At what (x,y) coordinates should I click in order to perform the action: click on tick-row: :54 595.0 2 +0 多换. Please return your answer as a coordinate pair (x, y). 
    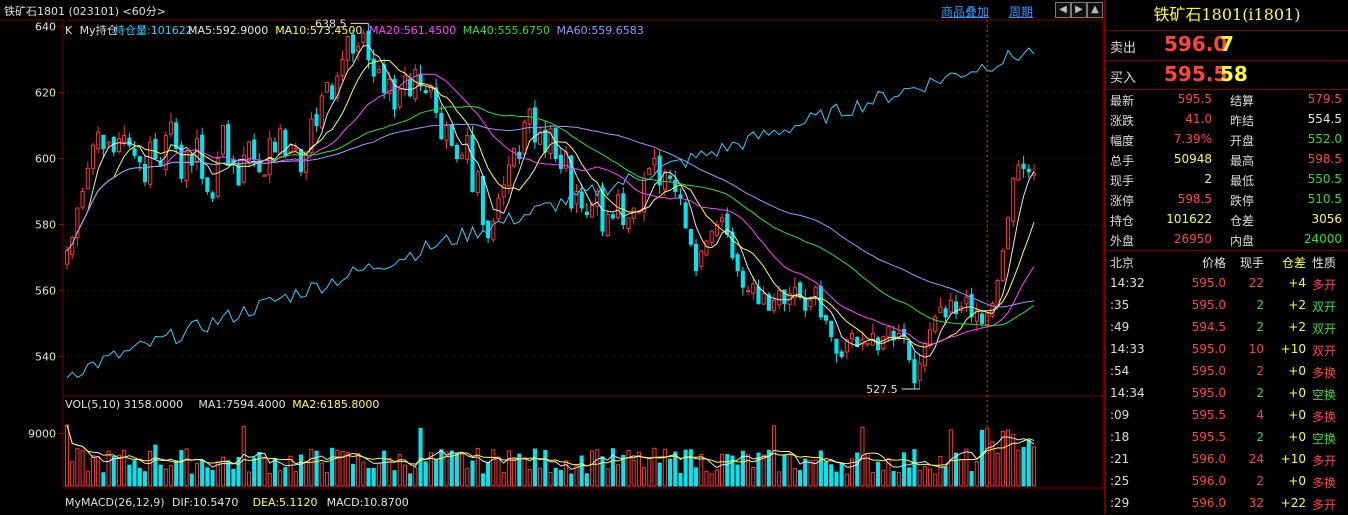
    Looking at the image, I should click on (1227, 372).